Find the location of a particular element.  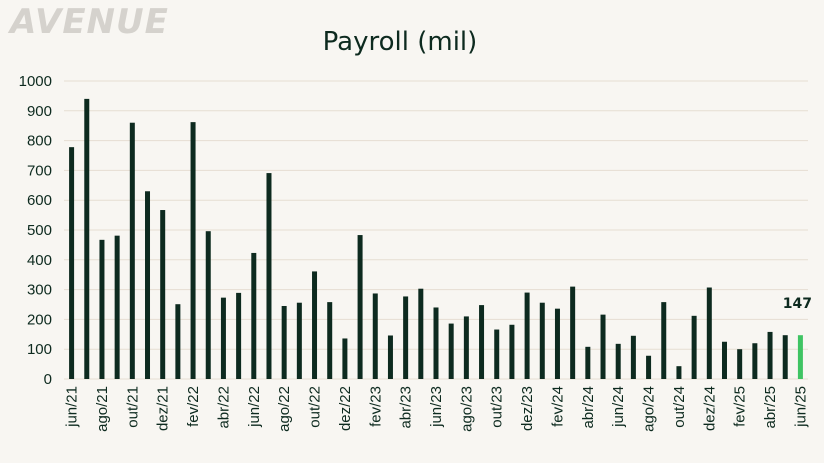

y-tick-label: 600 is located at coordinates (39, 200).